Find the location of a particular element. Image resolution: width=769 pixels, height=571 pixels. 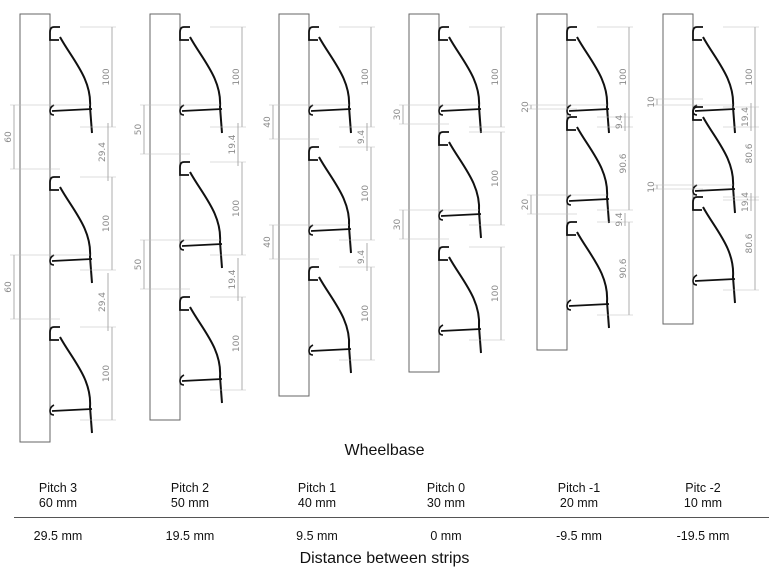

pitch-label: Pitch -1 is located at coordinates (579, 488).